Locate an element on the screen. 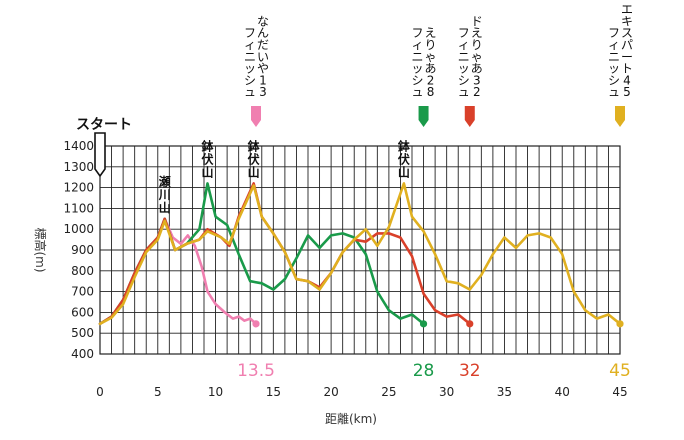  x-tick-label: 0 is located at coordinates (100, 392).